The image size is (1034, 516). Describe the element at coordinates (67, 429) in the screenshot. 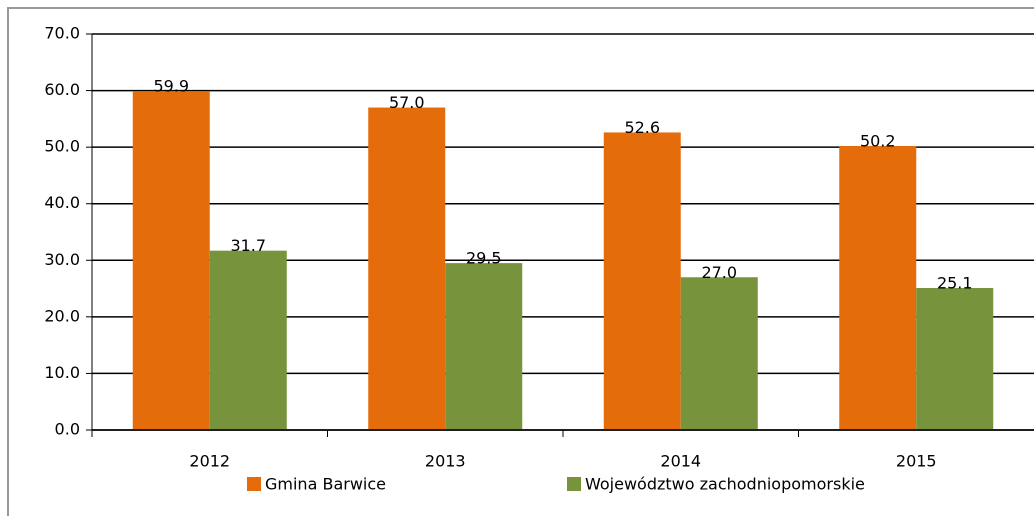

I see `y-tick-label: 0.0` at that location.